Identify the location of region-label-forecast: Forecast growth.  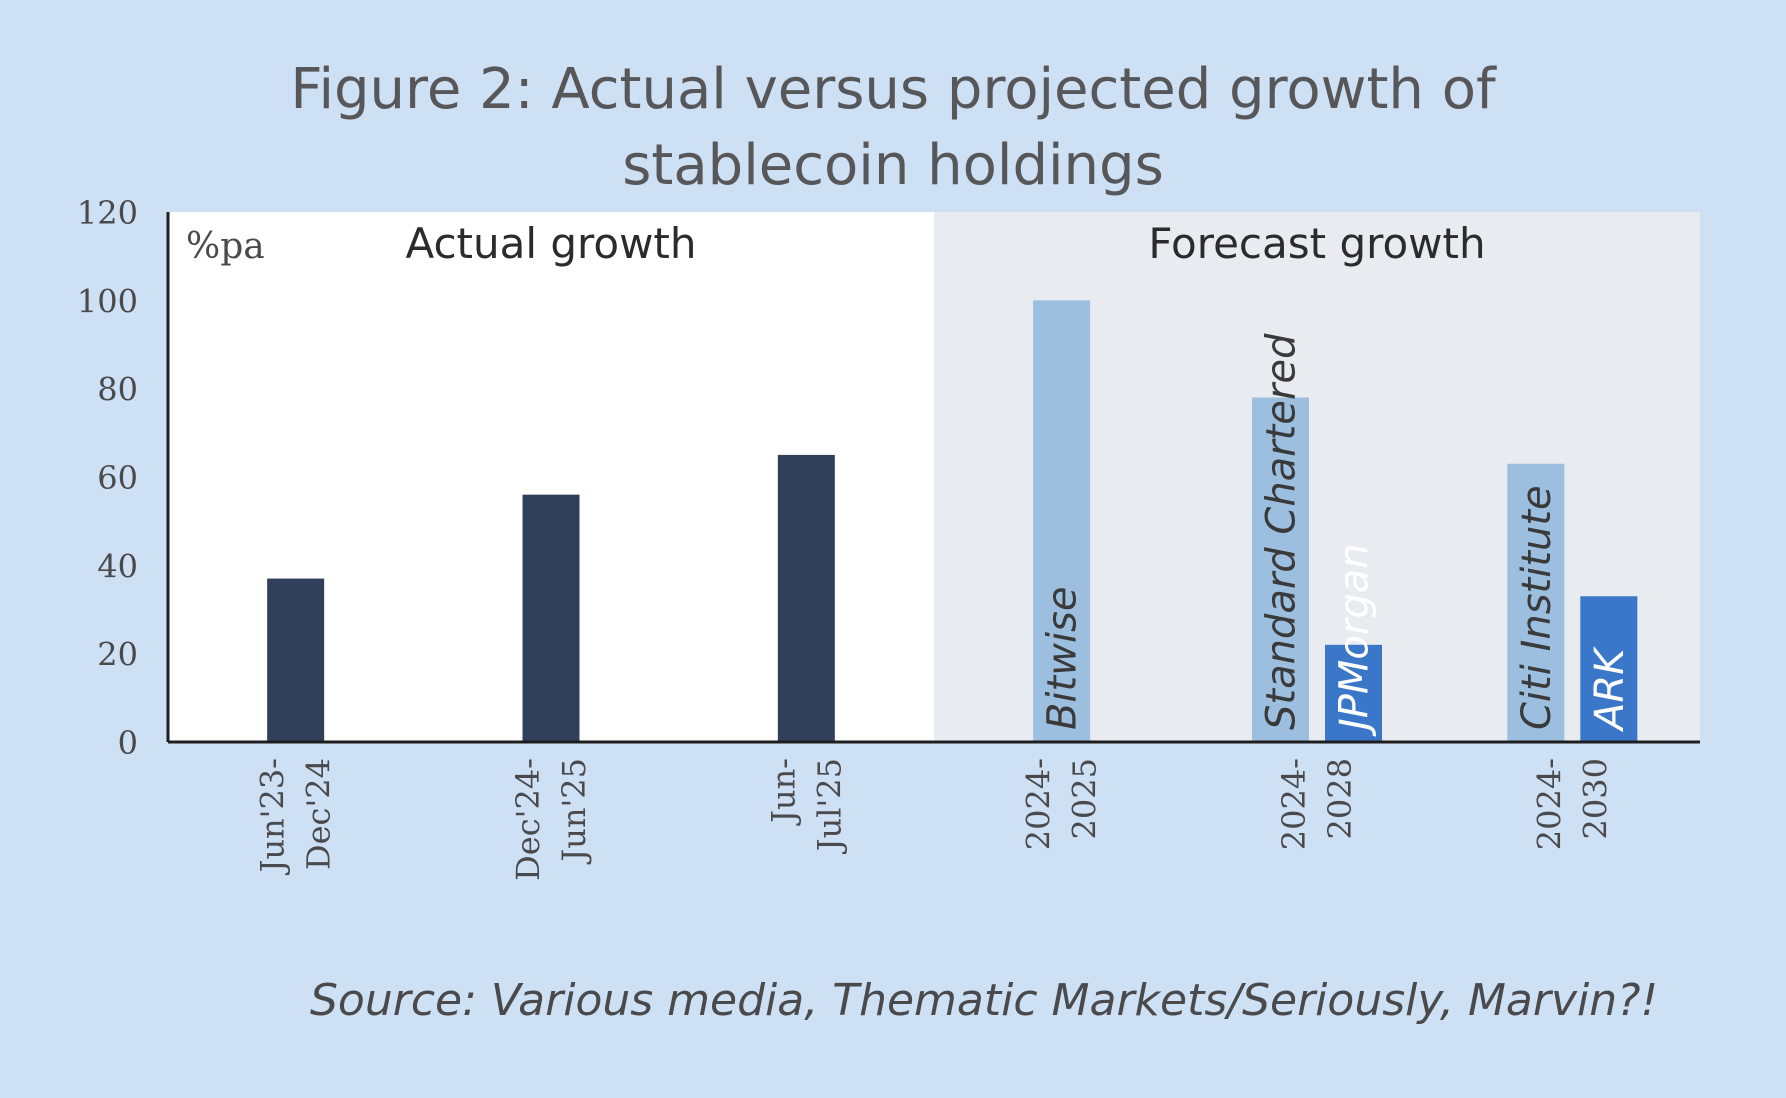
(1316, 243).